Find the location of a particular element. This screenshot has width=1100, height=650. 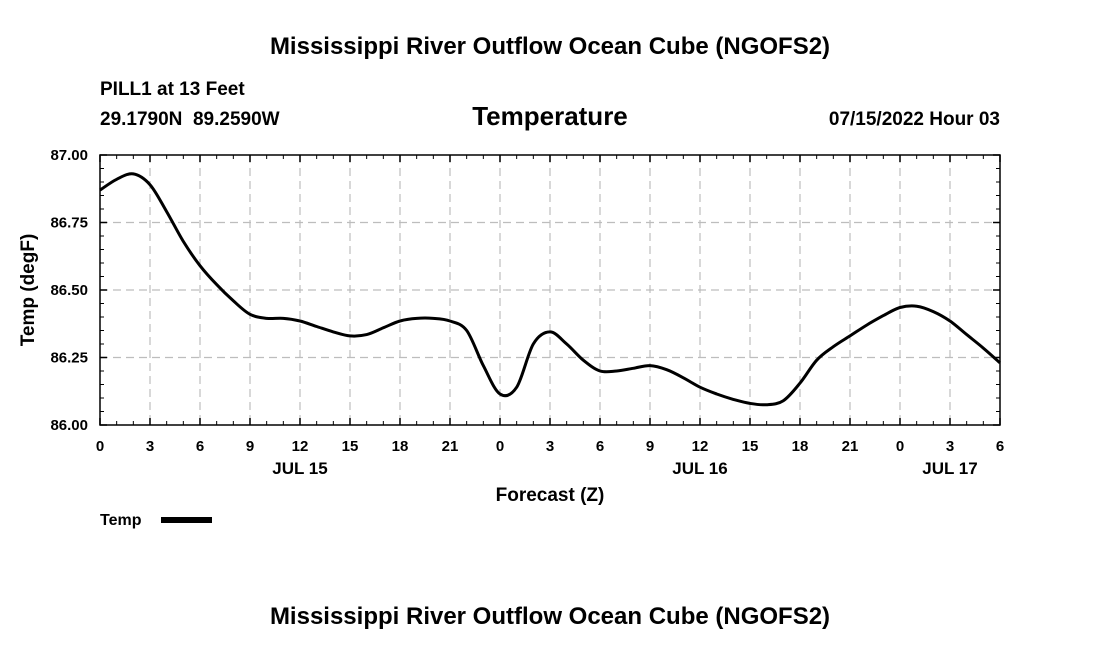

y-tick-label: 86.75 is located at coordinates (69, 223).